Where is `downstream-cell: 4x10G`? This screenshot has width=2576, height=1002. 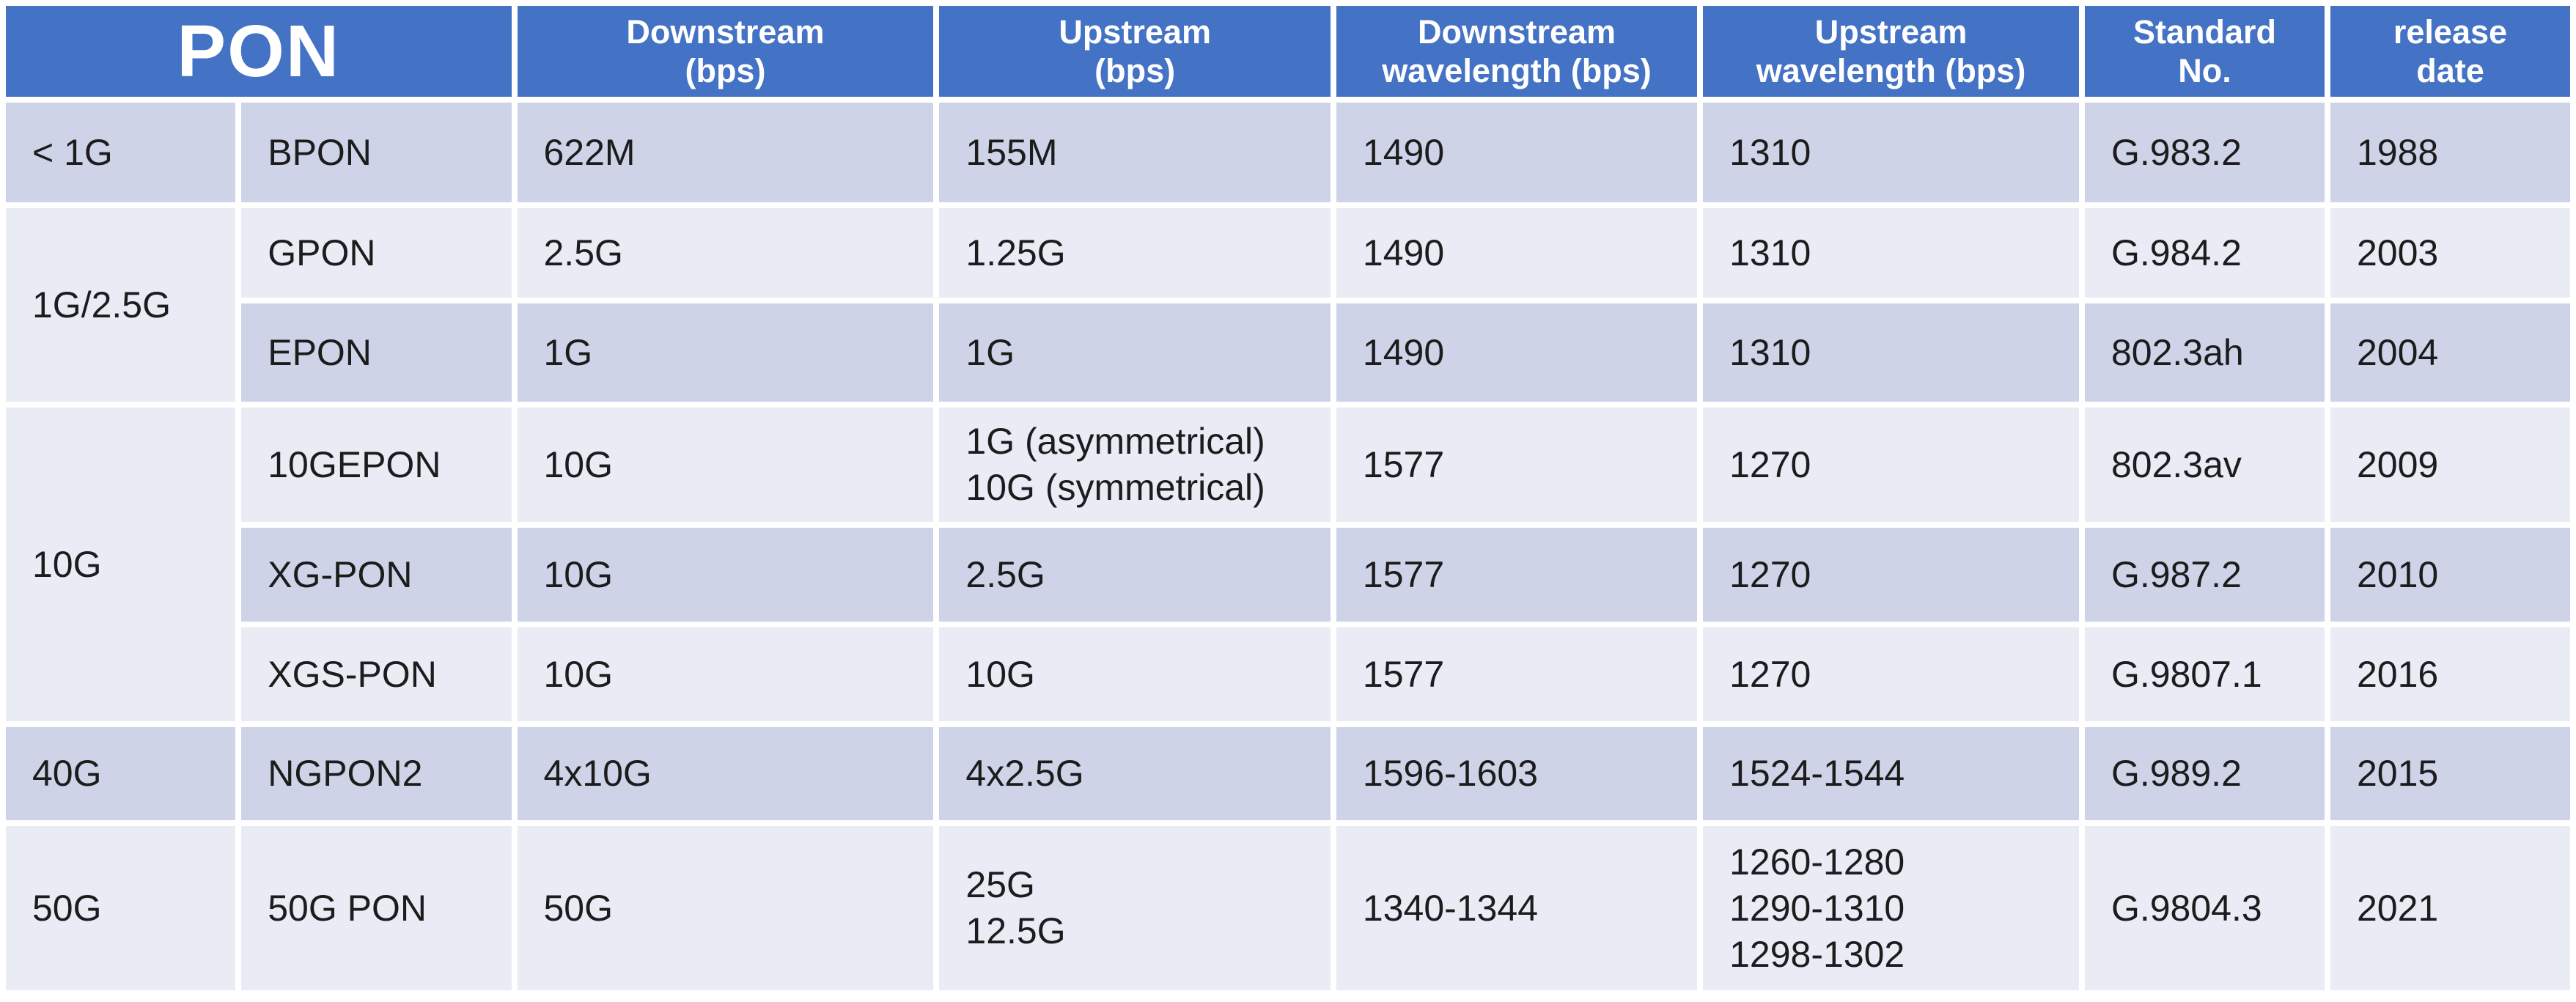
downstream-cell: 4x10G is located at coordinates (725, 773).